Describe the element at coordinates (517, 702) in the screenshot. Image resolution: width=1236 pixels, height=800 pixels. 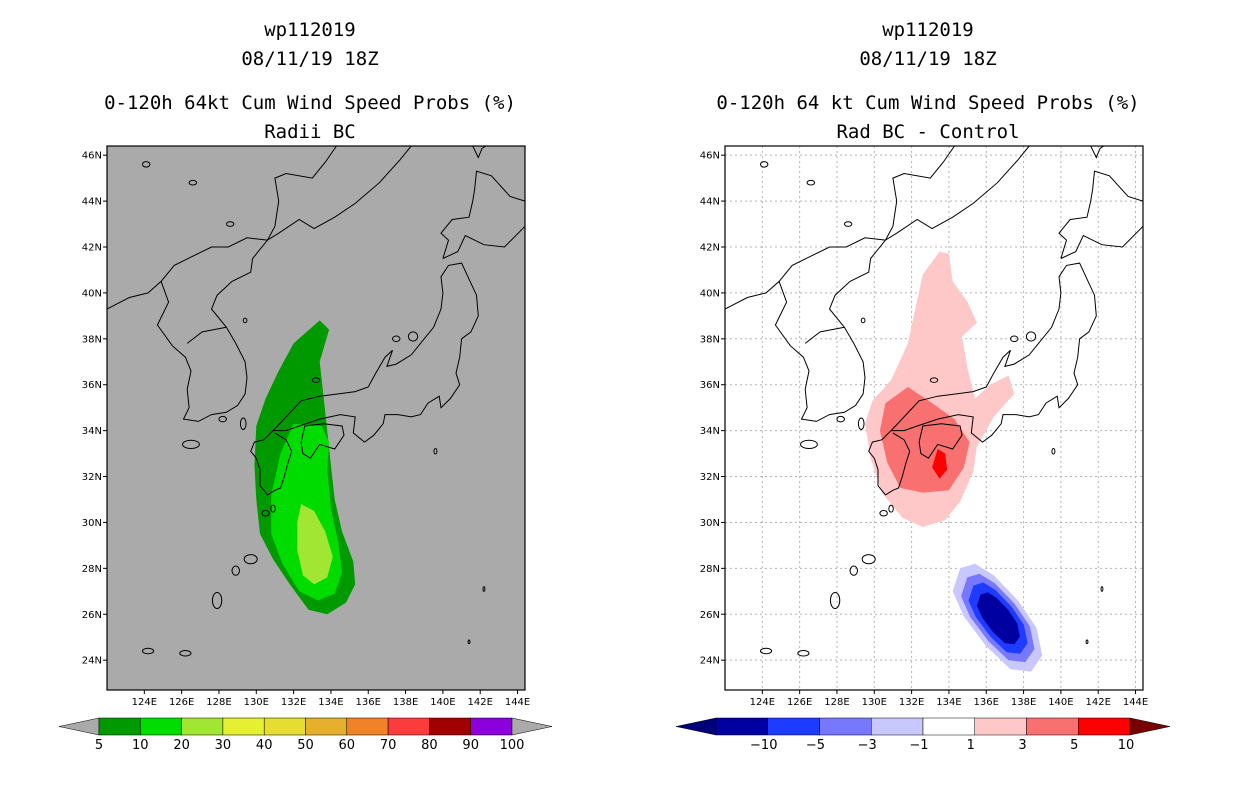
I see `lon-label: 144E` at that location.